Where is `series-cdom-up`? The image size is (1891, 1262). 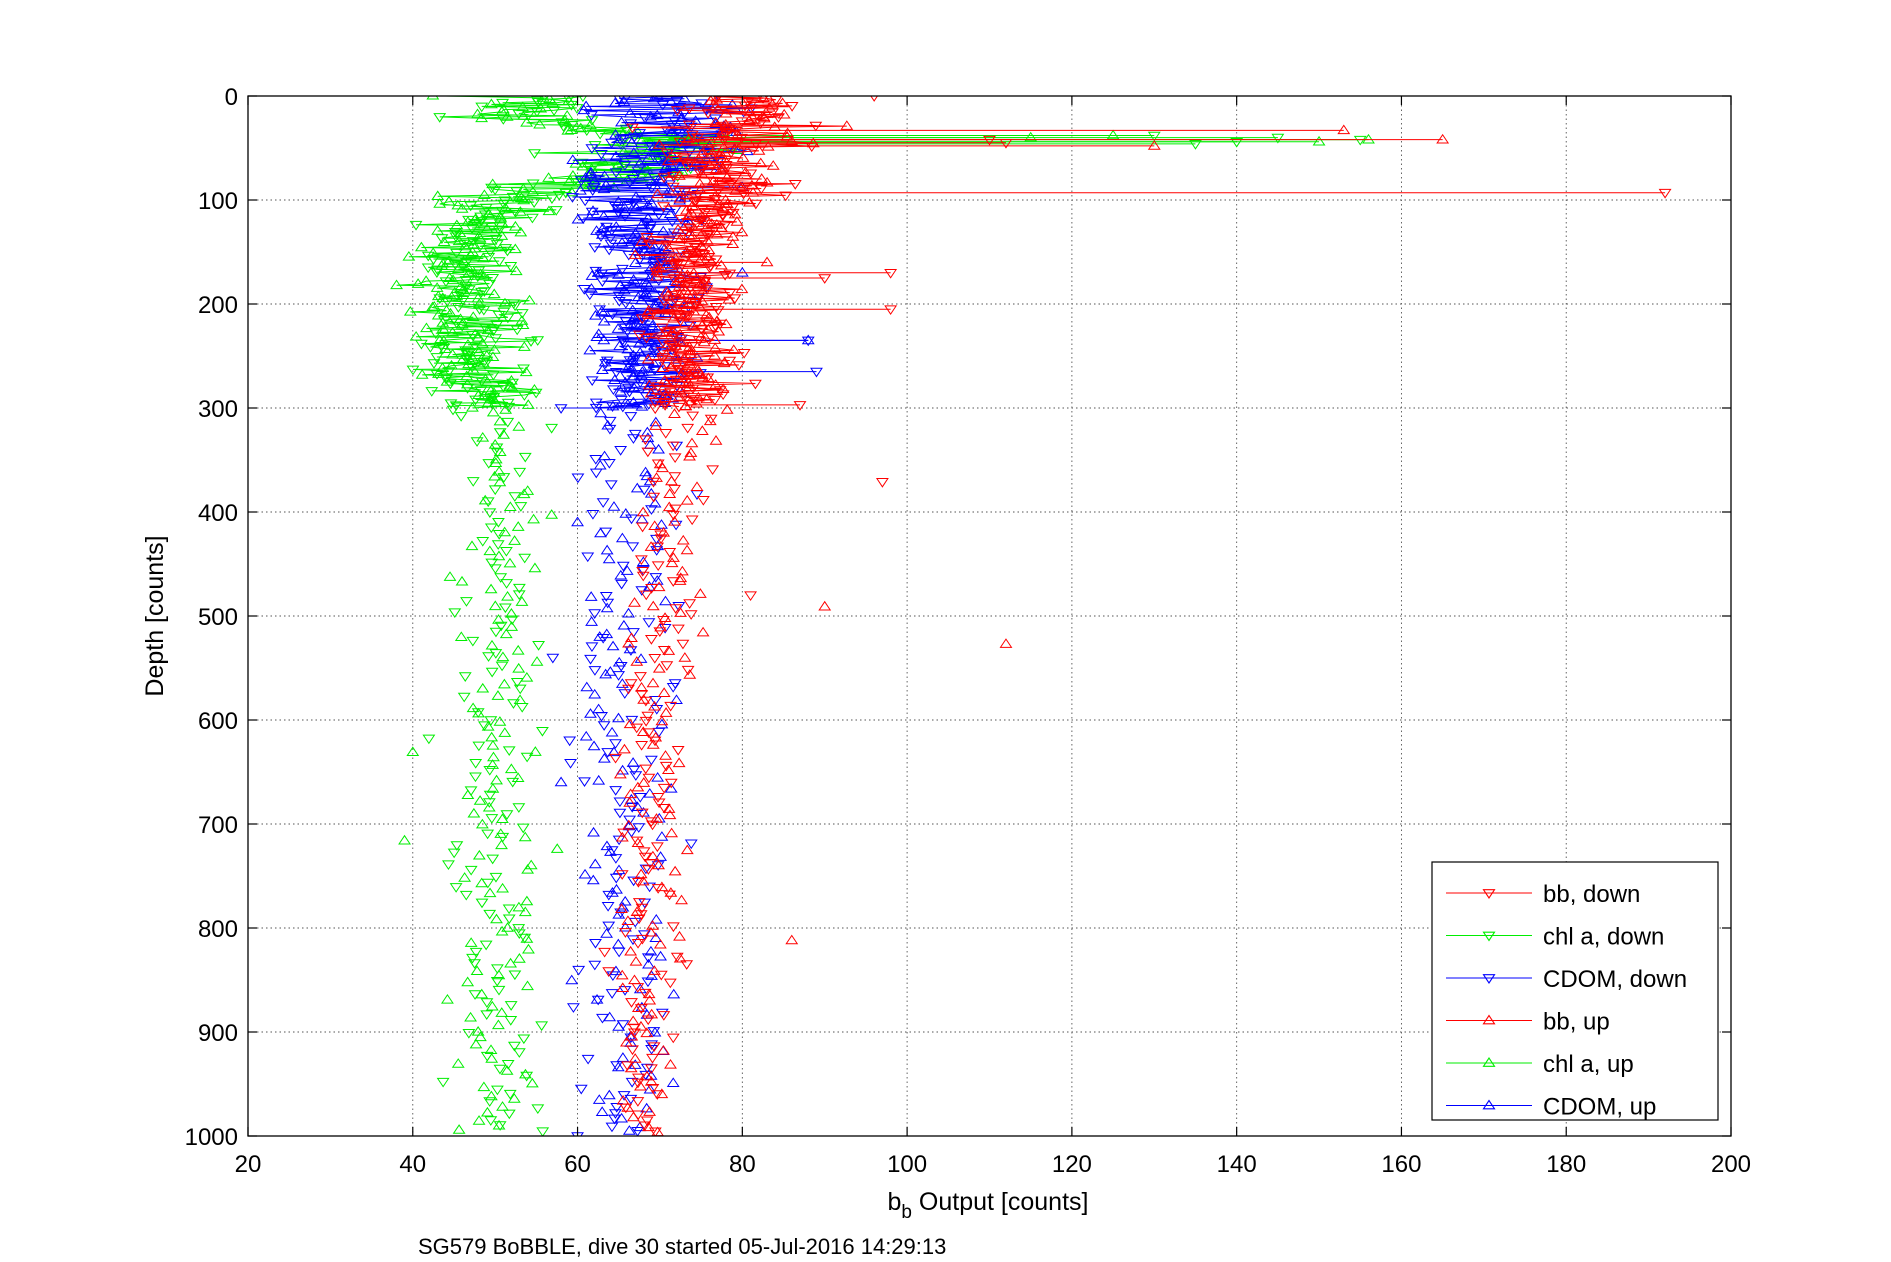
series-cdom-up is located at coordinates (684, 615).